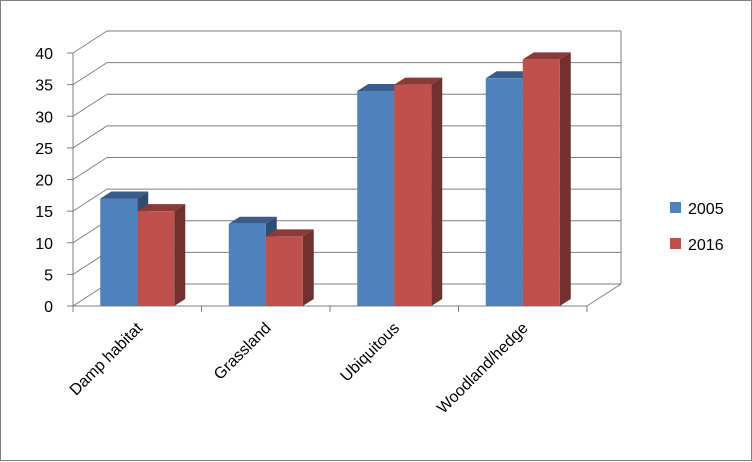 The width and height of the screenshot is (752, 462). I want to click on bar-2016-damp-habitat, so click(161, 255).